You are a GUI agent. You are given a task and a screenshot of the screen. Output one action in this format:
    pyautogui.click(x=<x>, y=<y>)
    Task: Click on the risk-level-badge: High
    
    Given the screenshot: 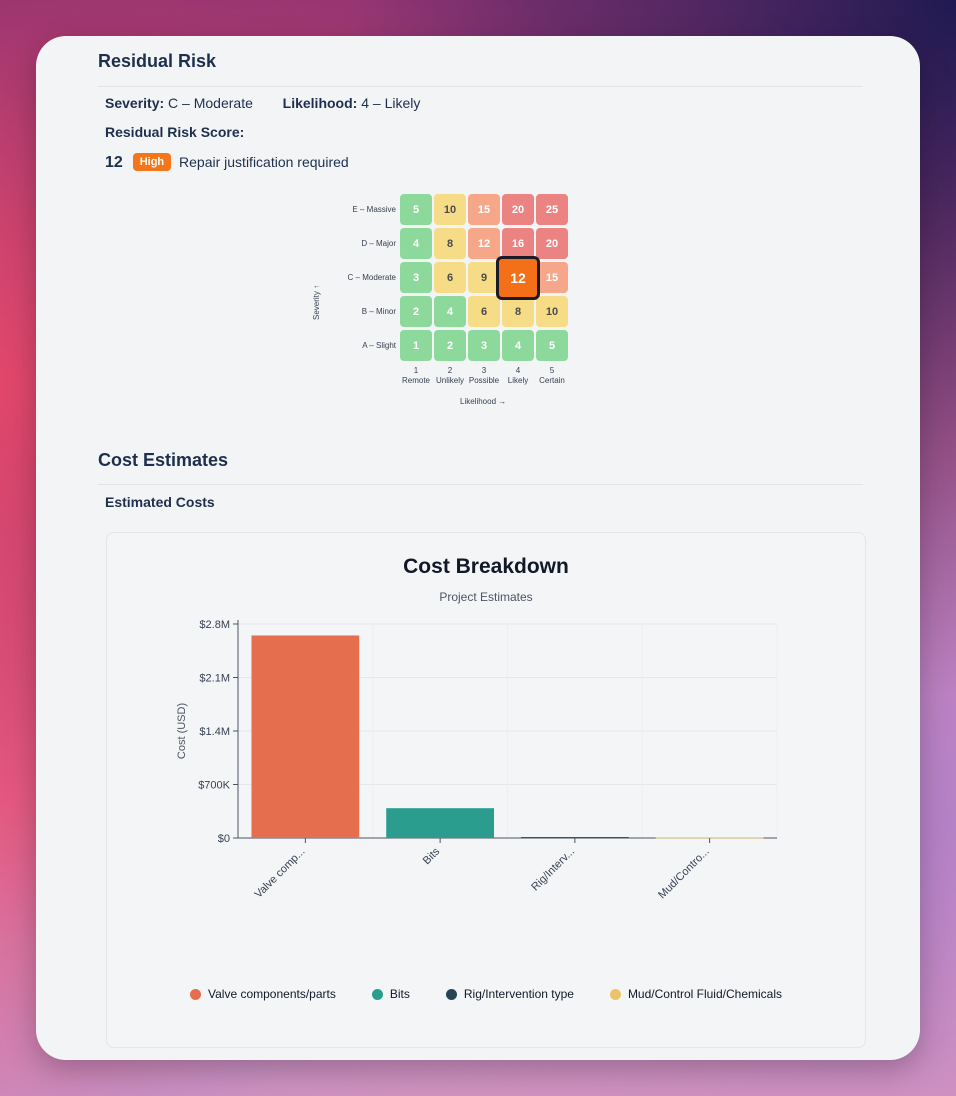 What is the action you would take?
    pyautogui.click(x=152, y=162)
    